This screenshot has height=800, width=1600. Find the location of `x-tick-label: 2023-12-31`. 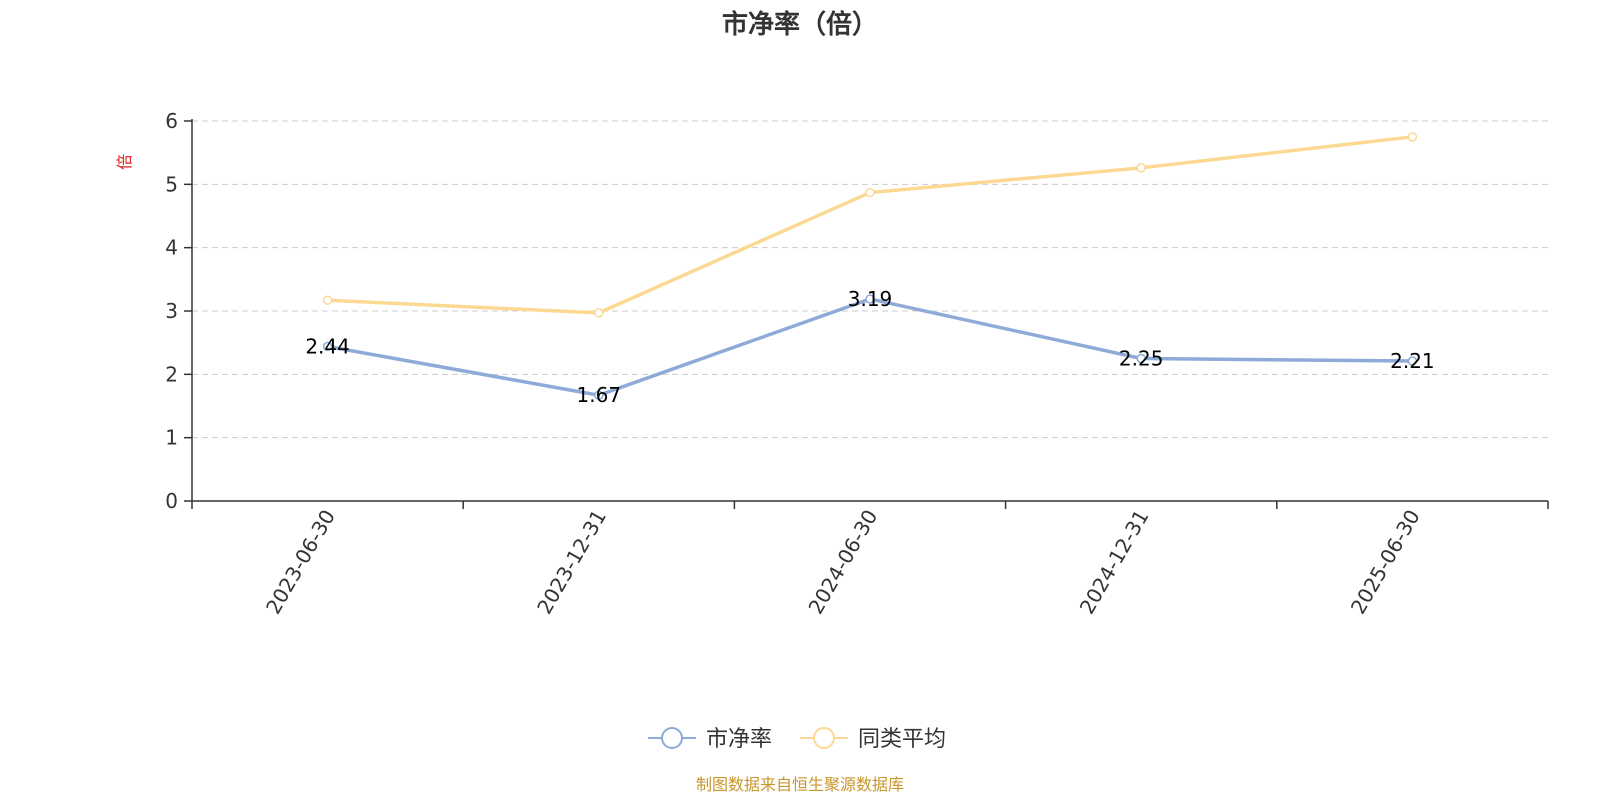

x-tick-label: 2023-12-31 is located at coordinates (571, 562).